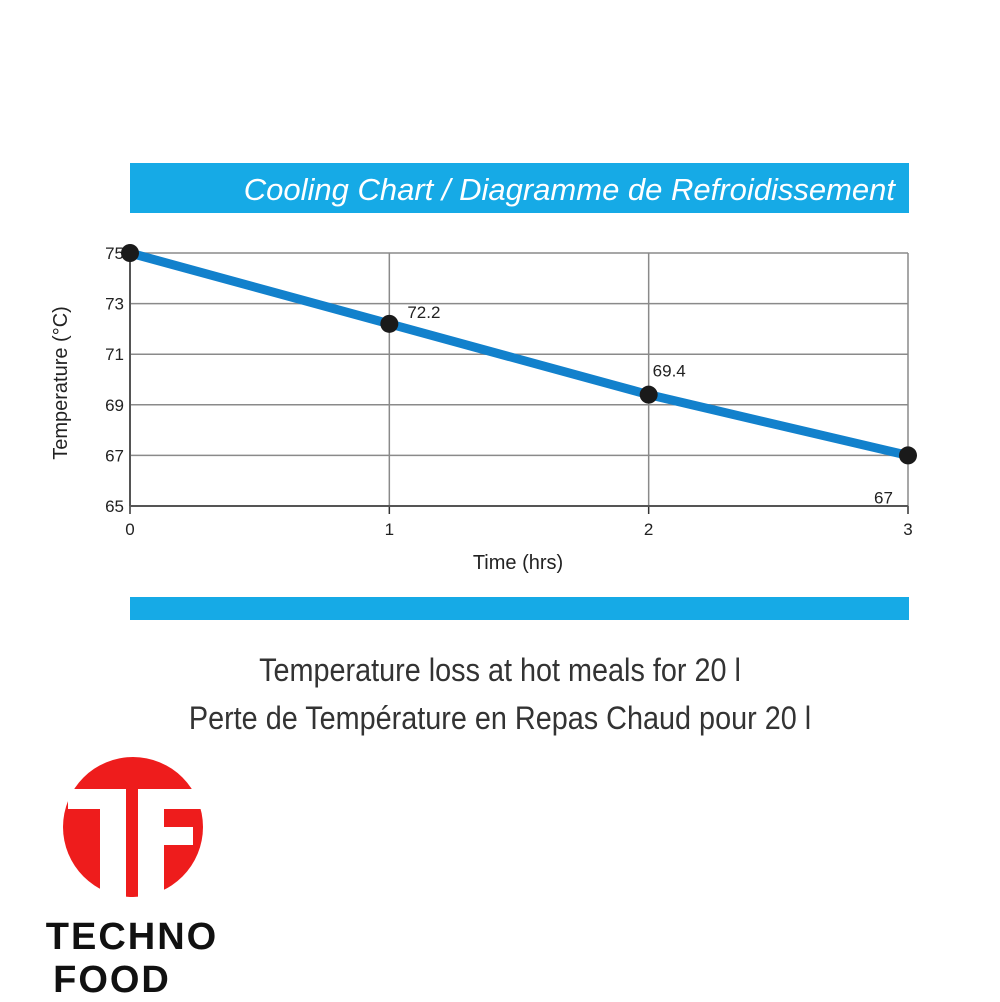 This screenshot has width=1000, height=1002. What do you see at coordinates (883, 497) in the screenshot?
I see `data-label: 67` at bounding box center [883, 497].